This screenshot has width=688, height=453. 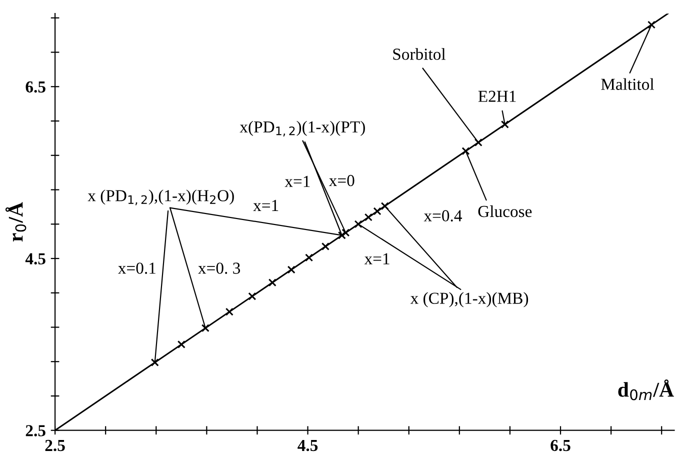 What do you see at coordinates (308, 446) in the screenshot?
I see `x-tick-label: 4.5` at bounding box center [308, 446].